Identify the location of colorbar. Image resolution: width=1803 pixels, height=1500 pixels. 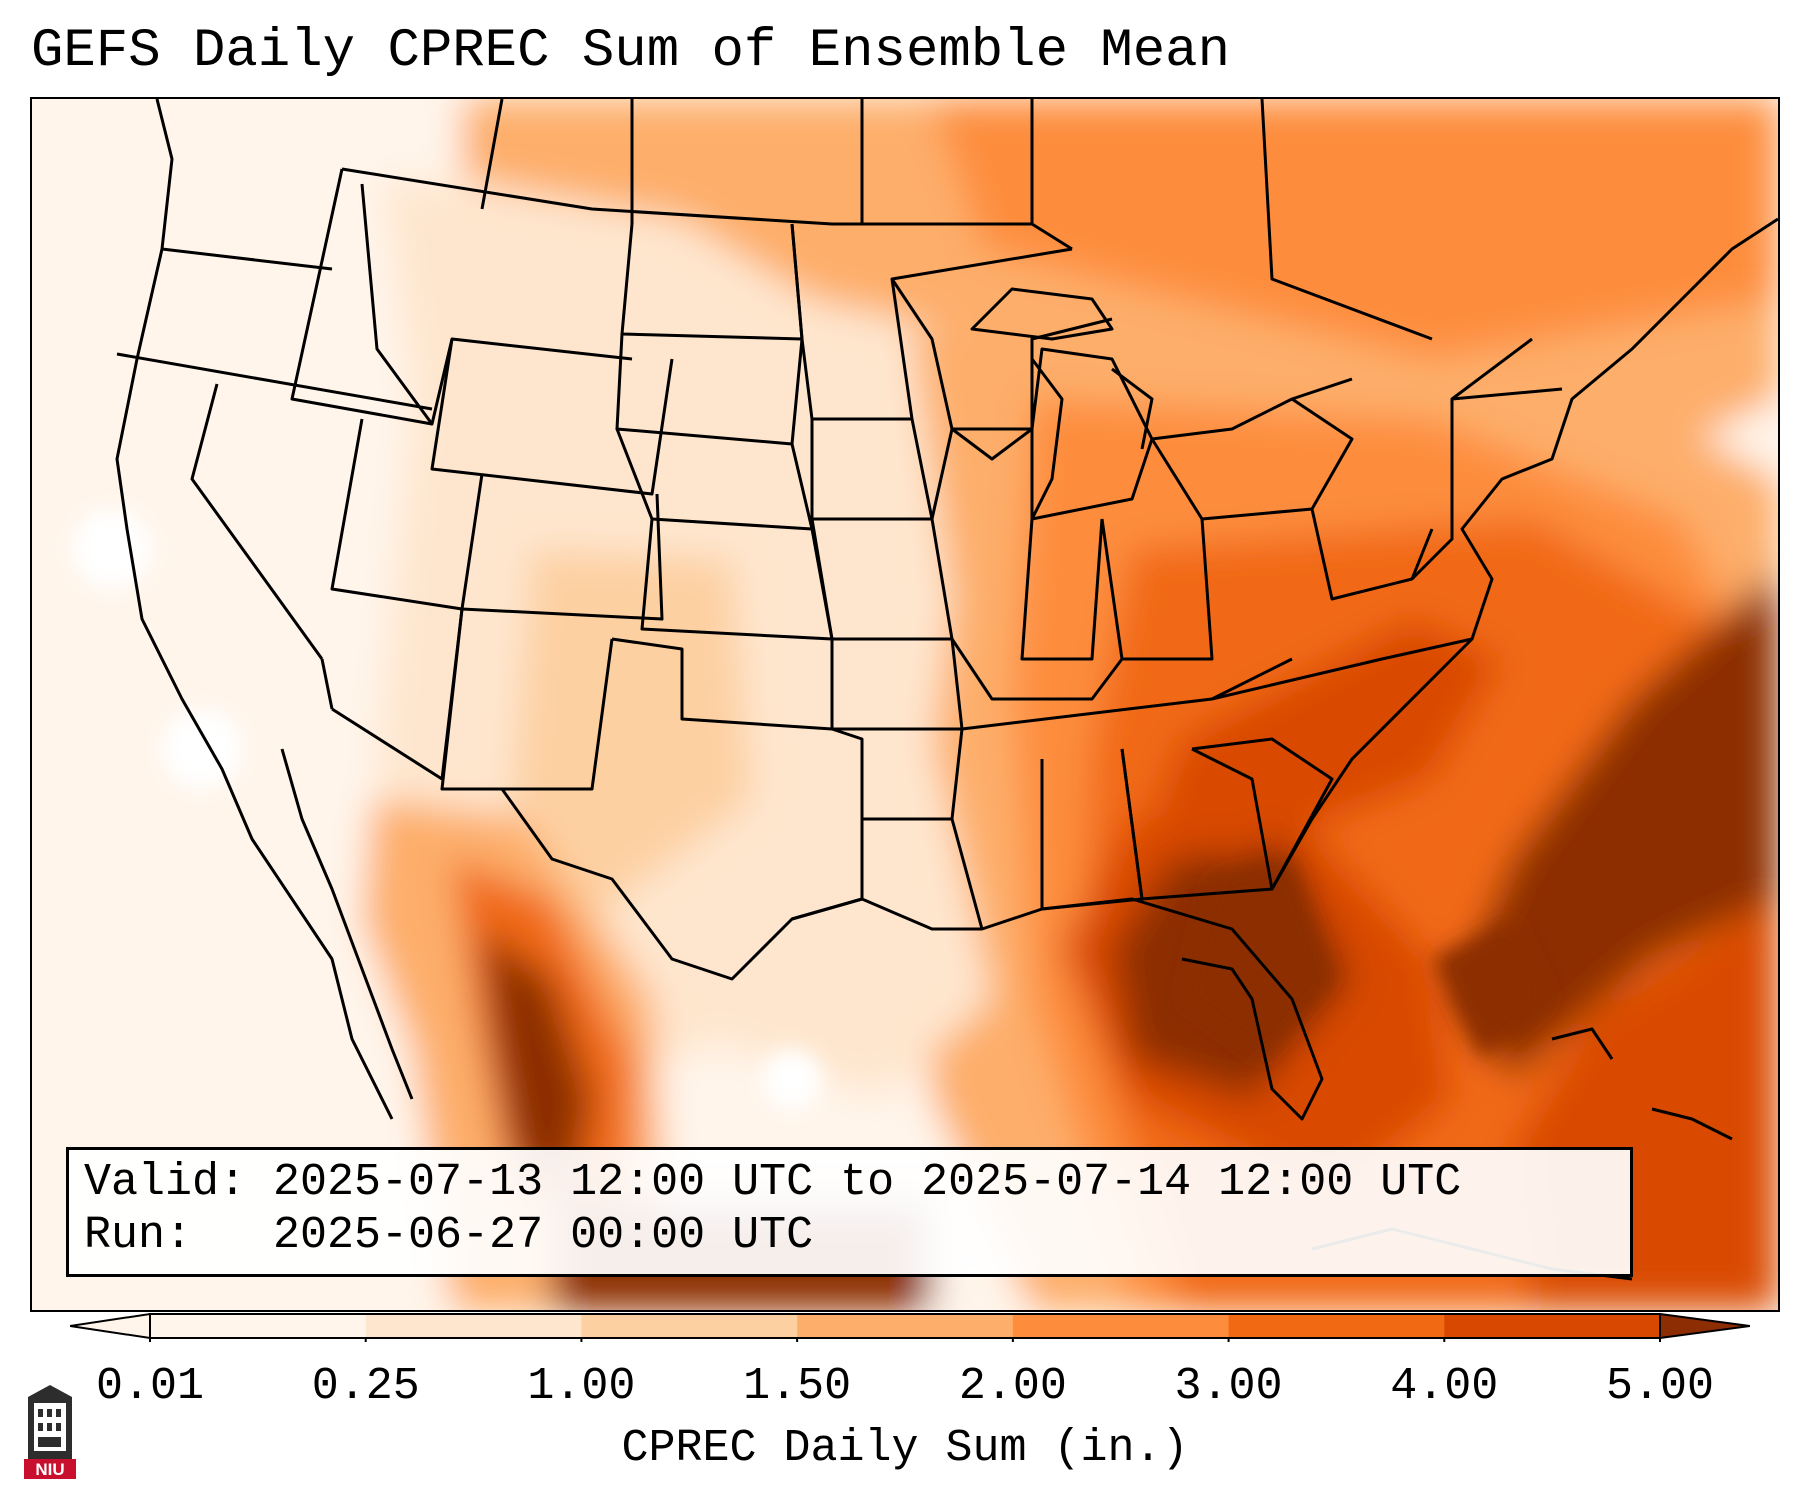
(910, 1327).